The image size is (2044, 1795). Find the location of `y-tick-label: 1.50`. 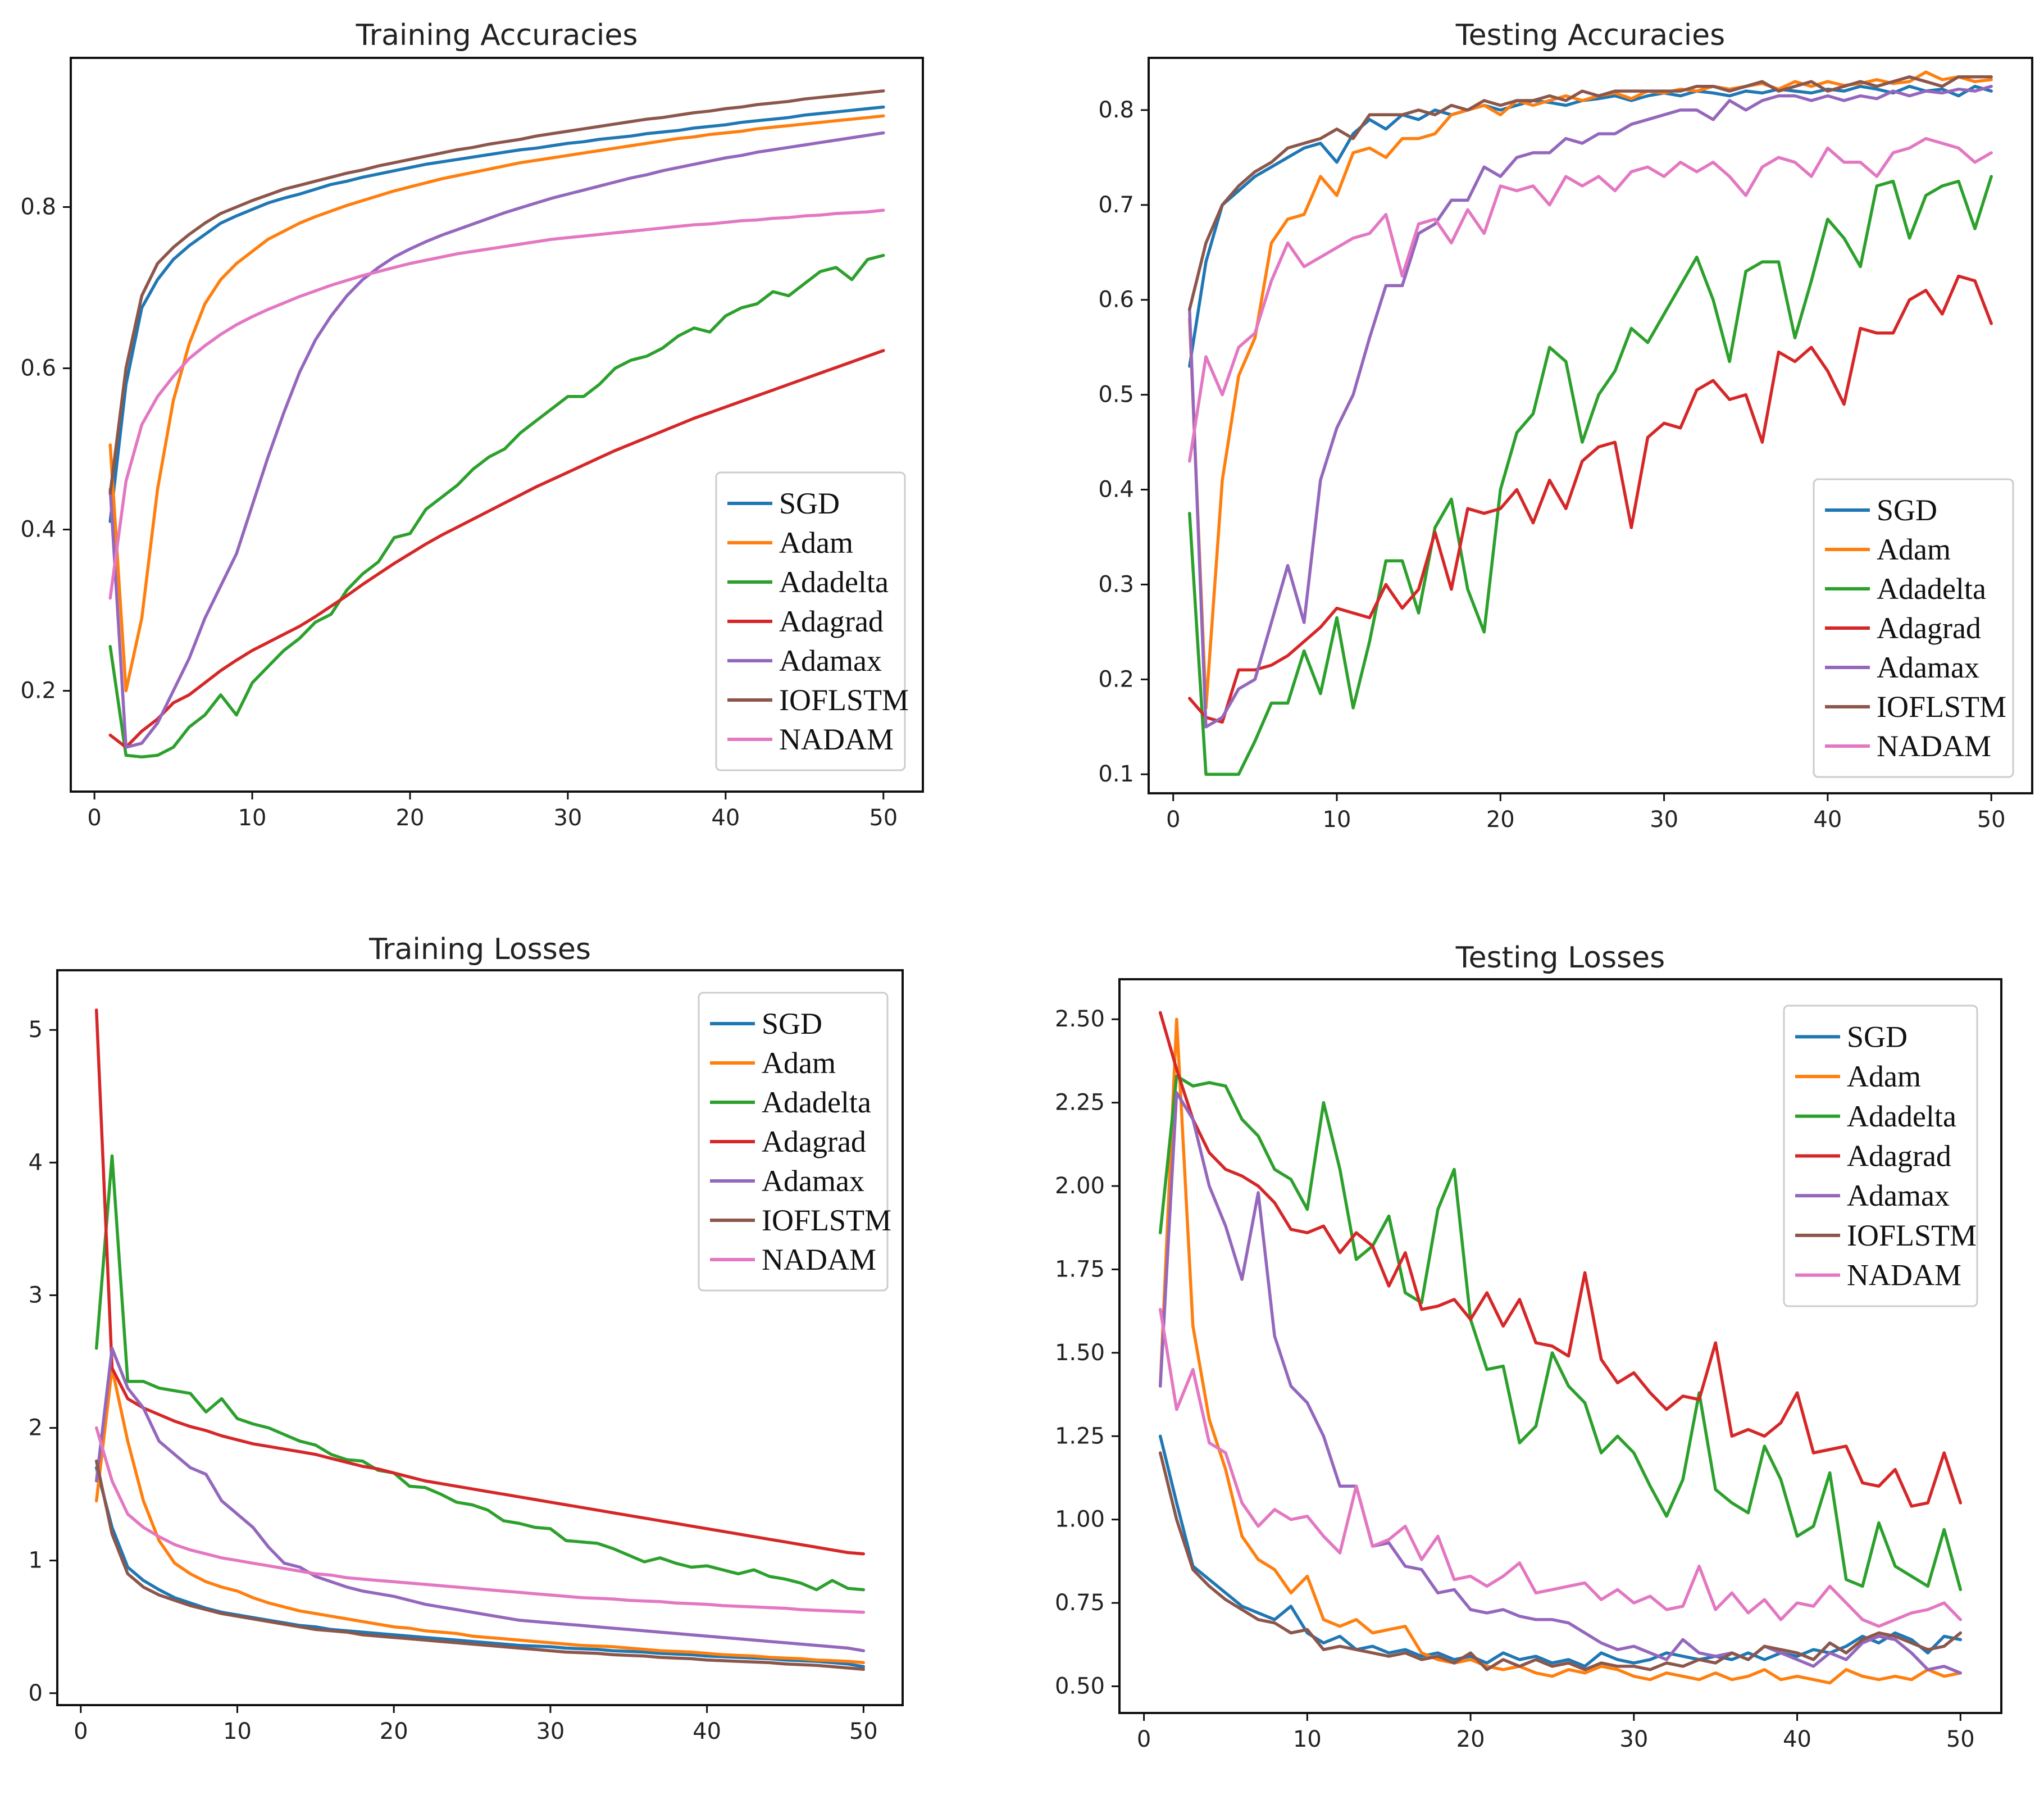

y-tick-label: 1.50 is located at coordinates (1080, 1353).